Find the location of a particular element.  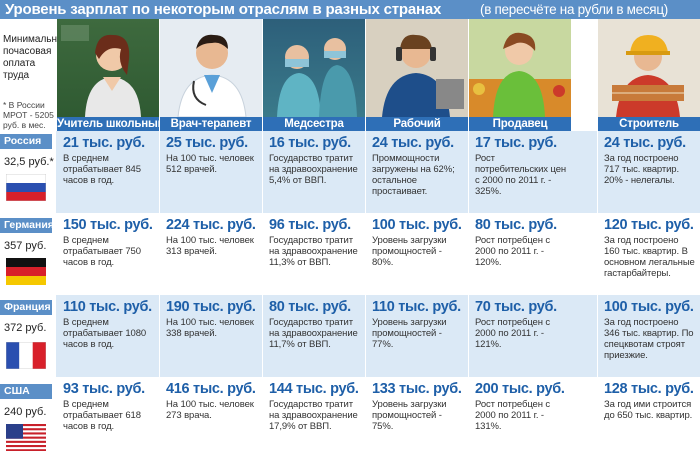

salary-note: В среднем отрабатывает 618 часов в год. is located at coordinates (102, 415).